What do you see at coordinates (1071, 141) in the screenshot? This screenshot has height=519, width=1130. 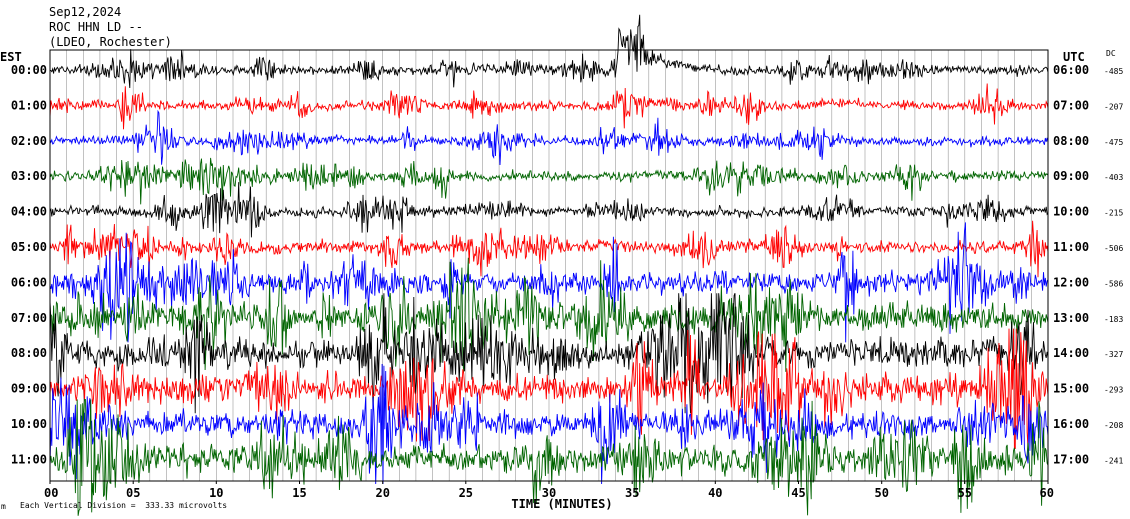 I see `utc-hour-label: 08:00` at bounding box center [1071, 141].